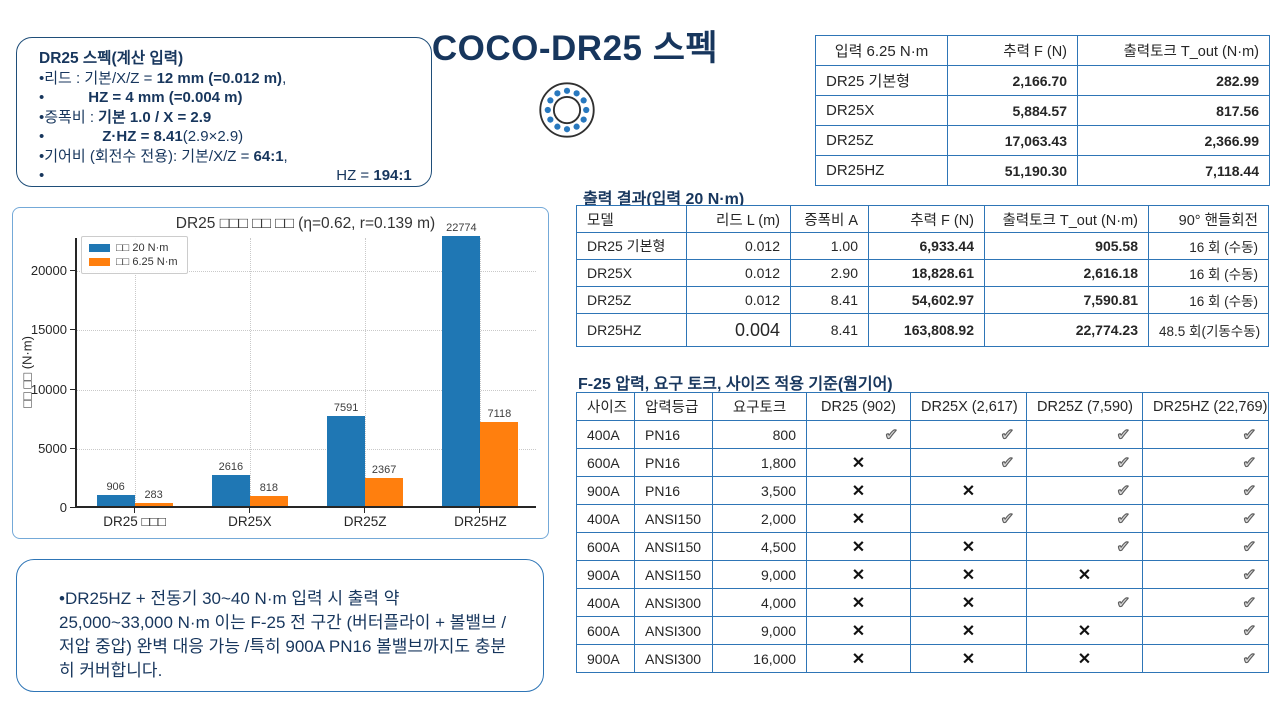  What do you see at coordinates (605, 490) in the screenshot?
I see `table-cell: 900A` at bounding box center [605, 490].